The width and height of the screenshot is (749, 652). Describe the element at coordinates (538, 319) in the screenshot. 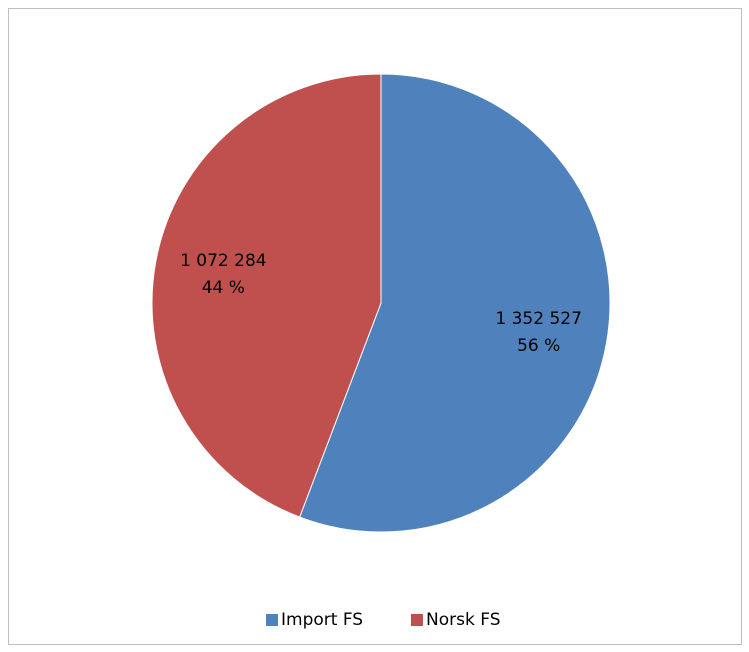

I see `data-label: 1 352 527` at that location.